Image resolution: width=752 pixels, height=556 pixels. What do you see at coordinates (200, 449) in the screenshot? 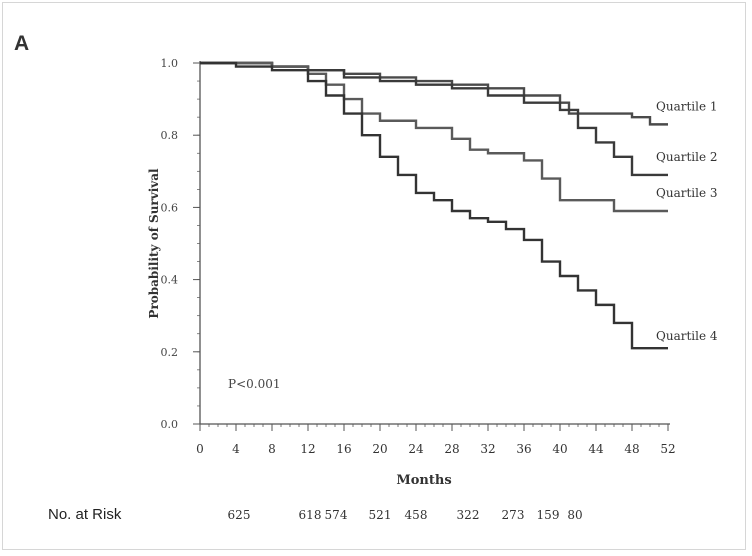
I see `x-tick-label-0: 0` at bounding box center [200, 449].